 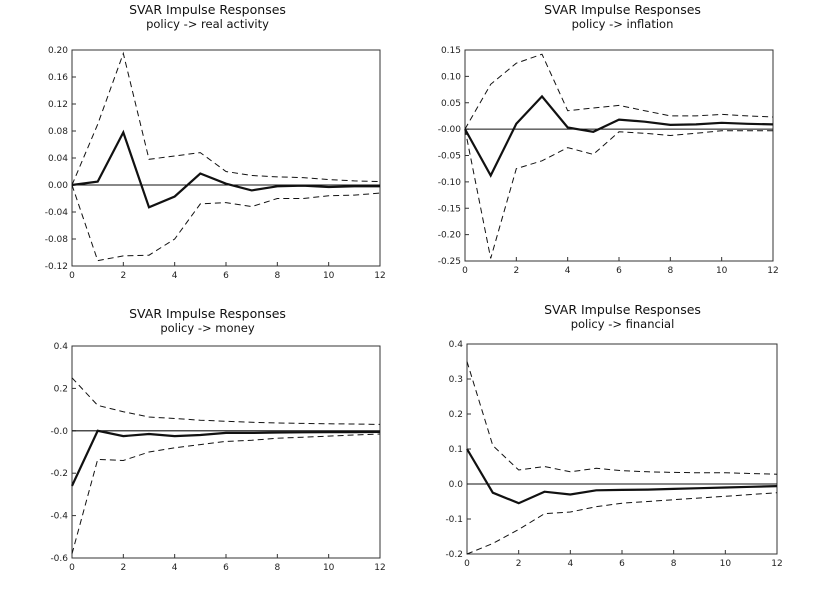 I want to click on y-tick-label: -0.00, so click(x=450, y=130).